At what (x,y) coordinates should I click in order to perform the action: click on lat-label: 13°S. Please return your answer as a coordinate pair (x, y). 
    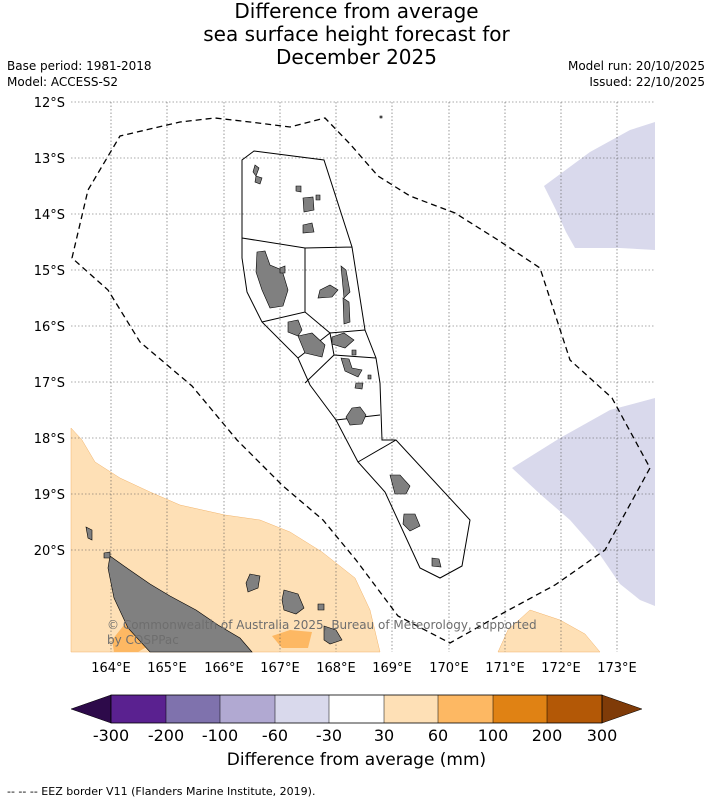
    Looking at the image, I should click on (49, 159).